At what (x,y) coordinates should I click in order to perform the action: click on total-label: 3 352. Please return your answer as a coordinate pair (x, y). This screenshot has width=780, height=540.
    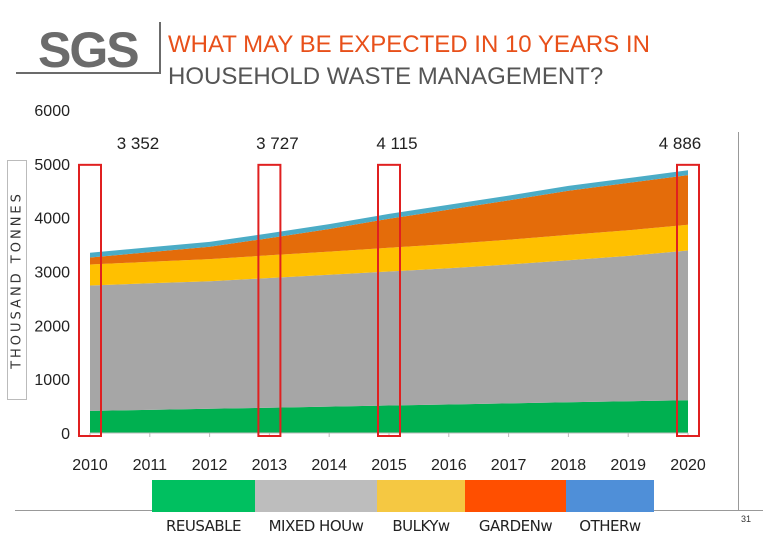
    Looking at the image, I should click on (138, 143).